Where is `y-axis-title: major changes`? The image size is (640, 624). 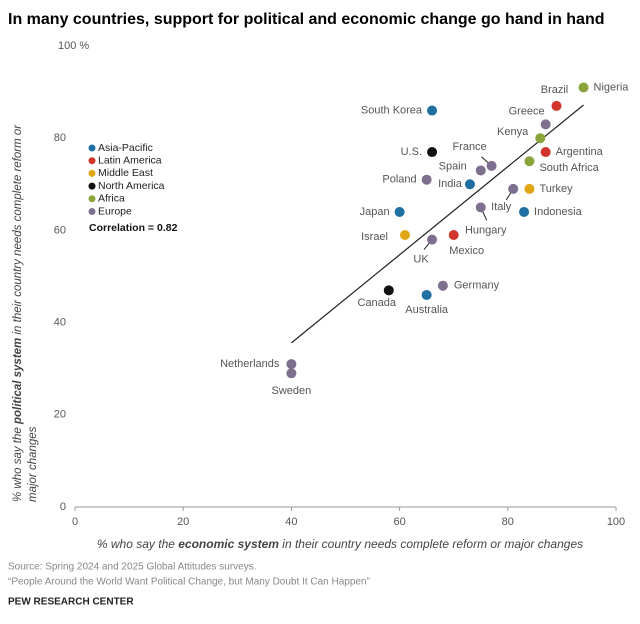 y-axis-title: major changes is located at coordinates (33, 464).